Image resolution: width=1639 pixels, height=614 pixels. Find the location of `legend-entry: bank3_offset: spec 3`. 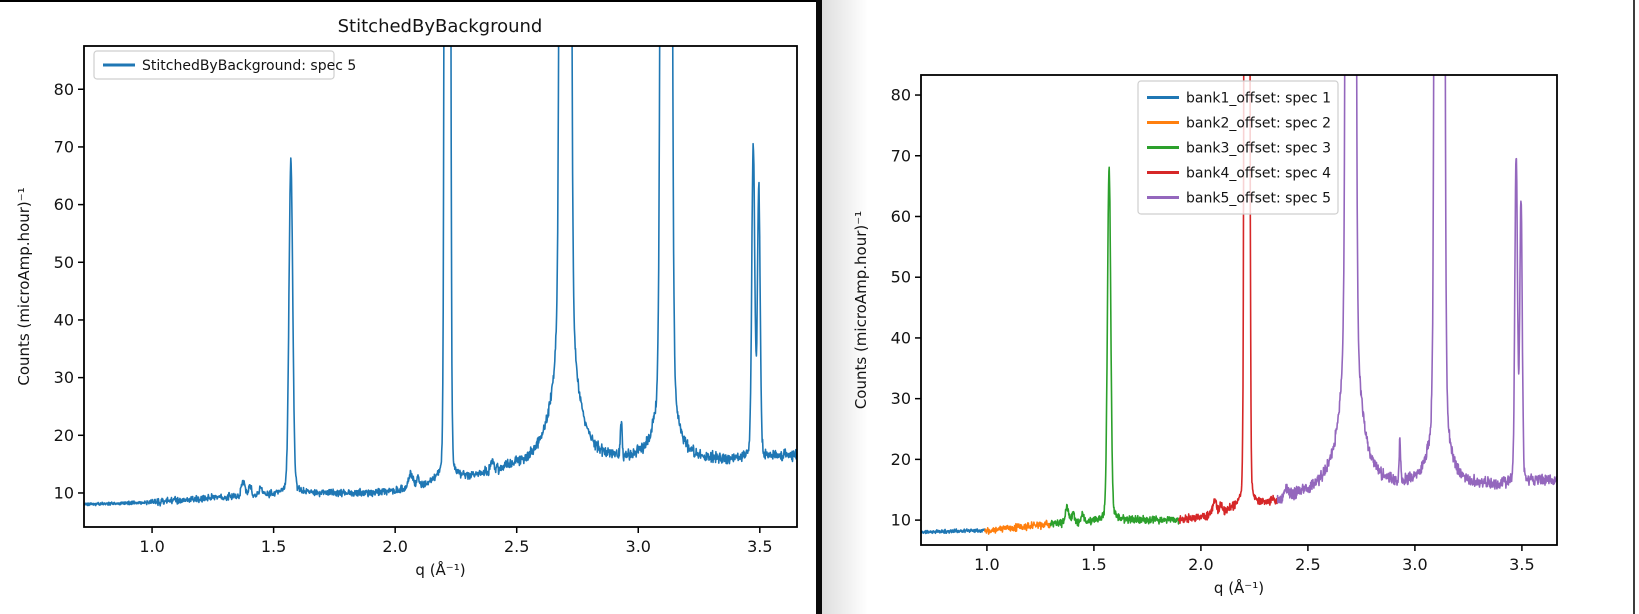

legend-entry: bank3_offset: spec 3 is located at coordinates (1239, 149).